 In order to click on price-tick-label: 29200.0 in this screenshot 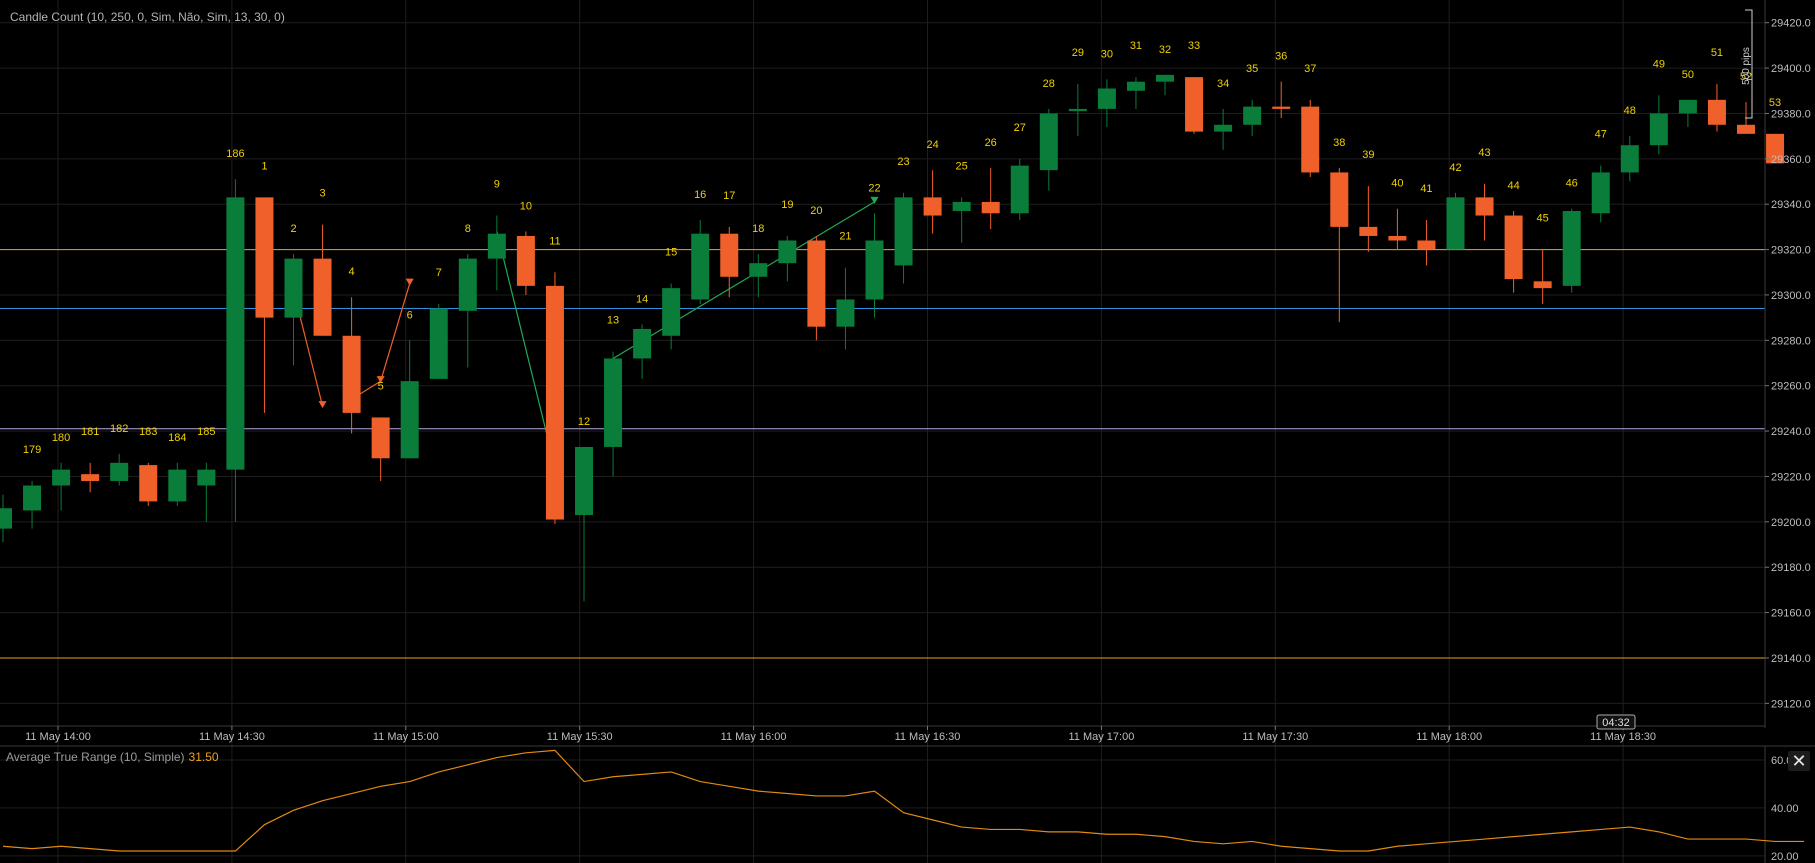, I will do `click(1791, 523)`.